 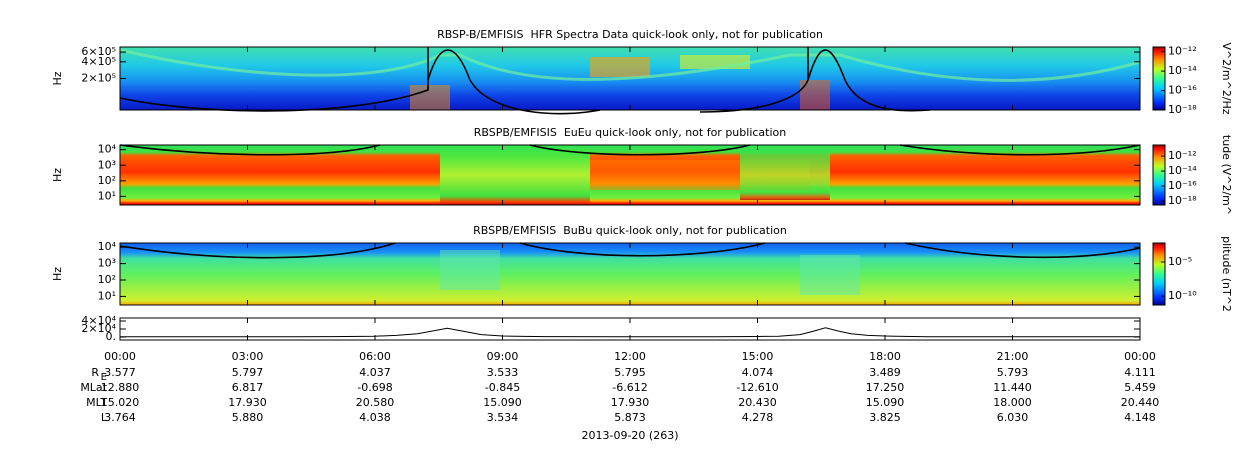 I want to click on ephemeris-value: 5.797, so click(x=248, y=372).